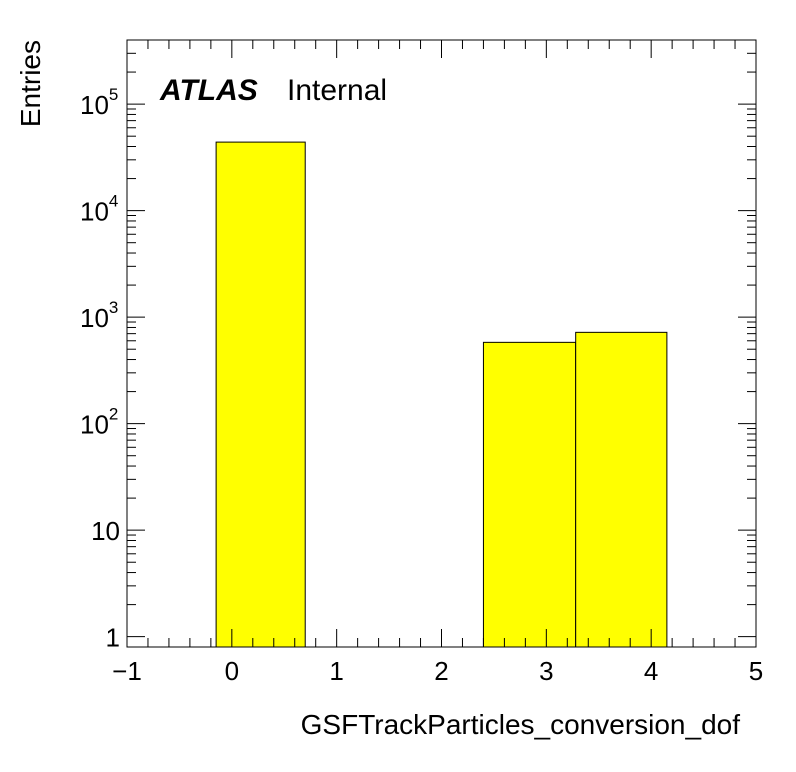 The height and width of the screenshot is (772, 796). Describe the element at coordinates (756, 671) in the screenshot. I see `x-tick-label: 5` at that location.